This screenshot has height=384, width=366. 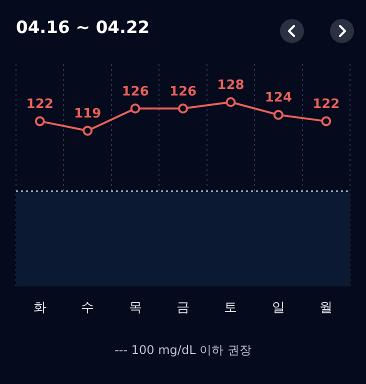 What do you see at coordinates (87, 308) in the screenshot?
I see `x-tick-label: 수` at bounding box center [87, 308].